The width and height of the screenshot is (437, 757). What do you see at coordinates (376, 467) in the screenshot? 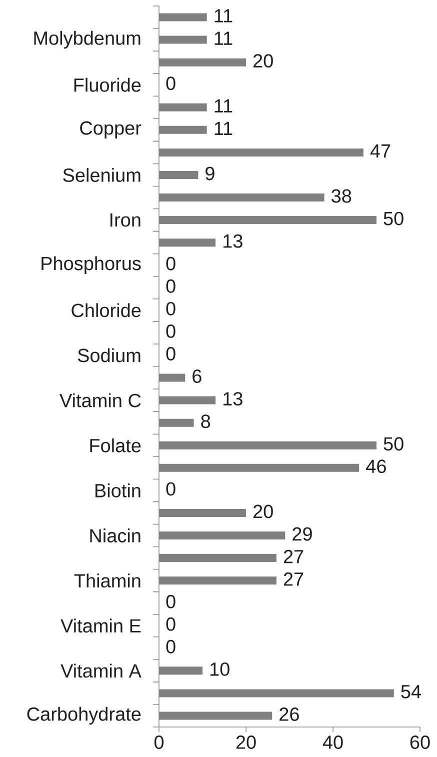
I see `data-label: 46` at bounding box center [376, 467].